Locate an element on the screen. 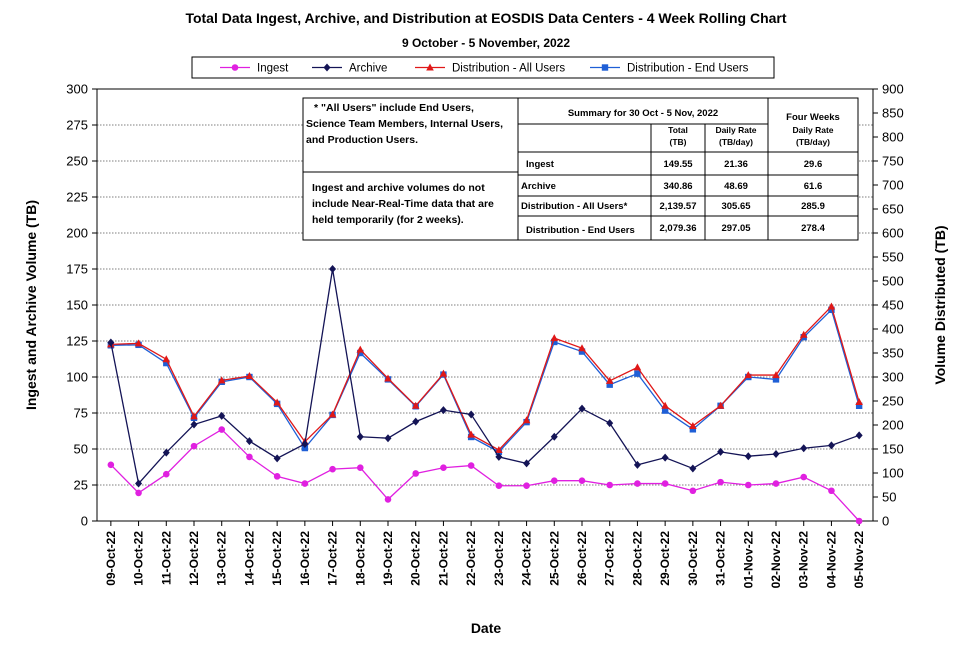 Image resolution: width=972 pixels, height=662 pixels. y-left-tick-label: 25 is located at coordinates (81, 485).